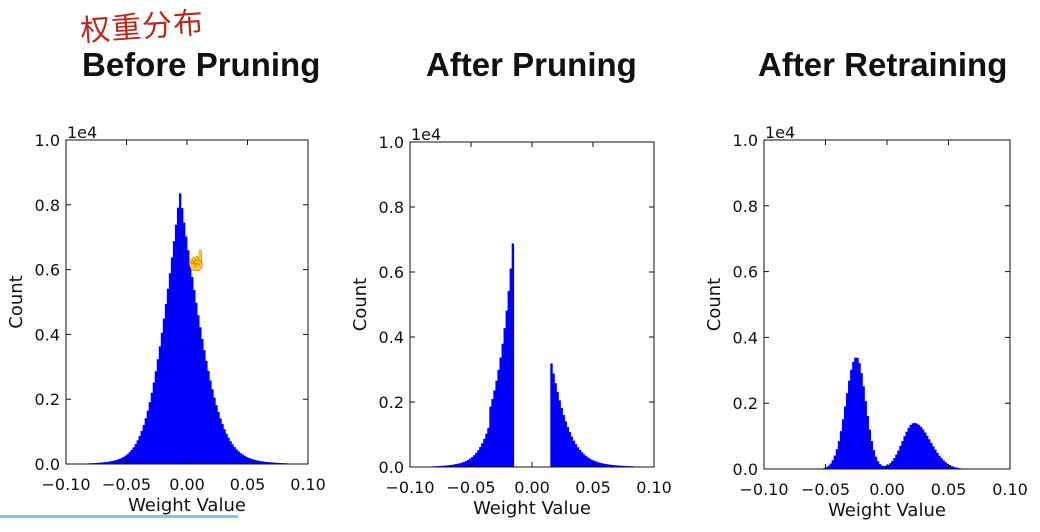 The width and height of the screenshot is (1040, 532). What do you see at coordinates (763, 489) in the screenshot?
I see `x-tick-label: −0.10` at bounding box center [763, 489].